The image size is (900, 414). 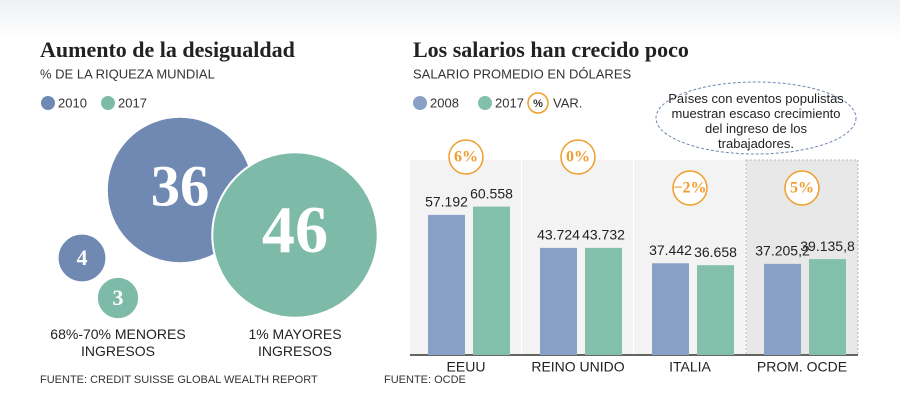 I want to click on legend-symbol: %, so click(x=538, y=104).